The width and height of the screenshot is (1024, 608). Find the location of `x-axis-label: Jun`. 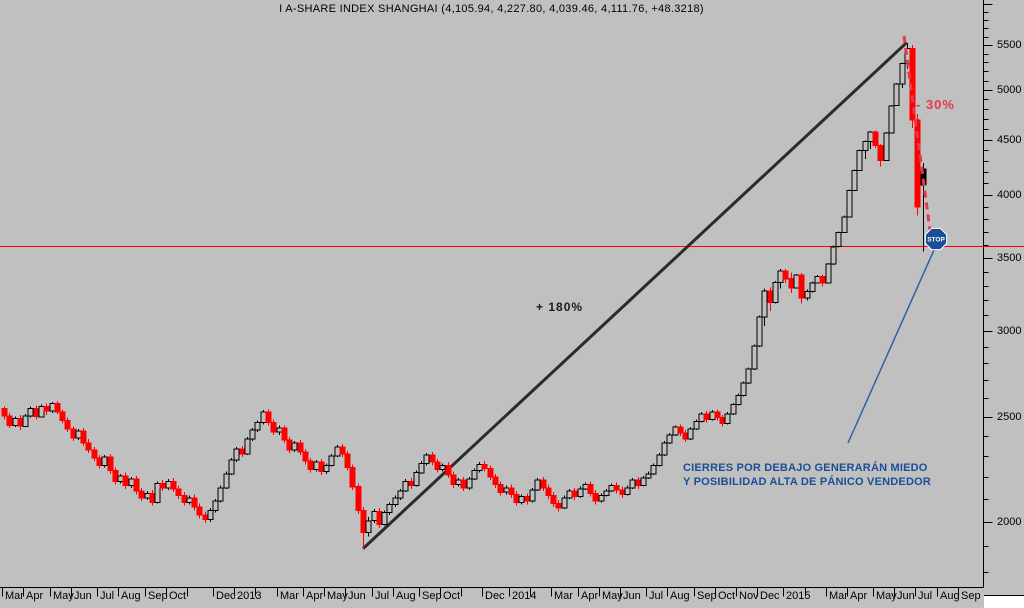

x-axis-label: Jun is located at coordinates (906, 596).